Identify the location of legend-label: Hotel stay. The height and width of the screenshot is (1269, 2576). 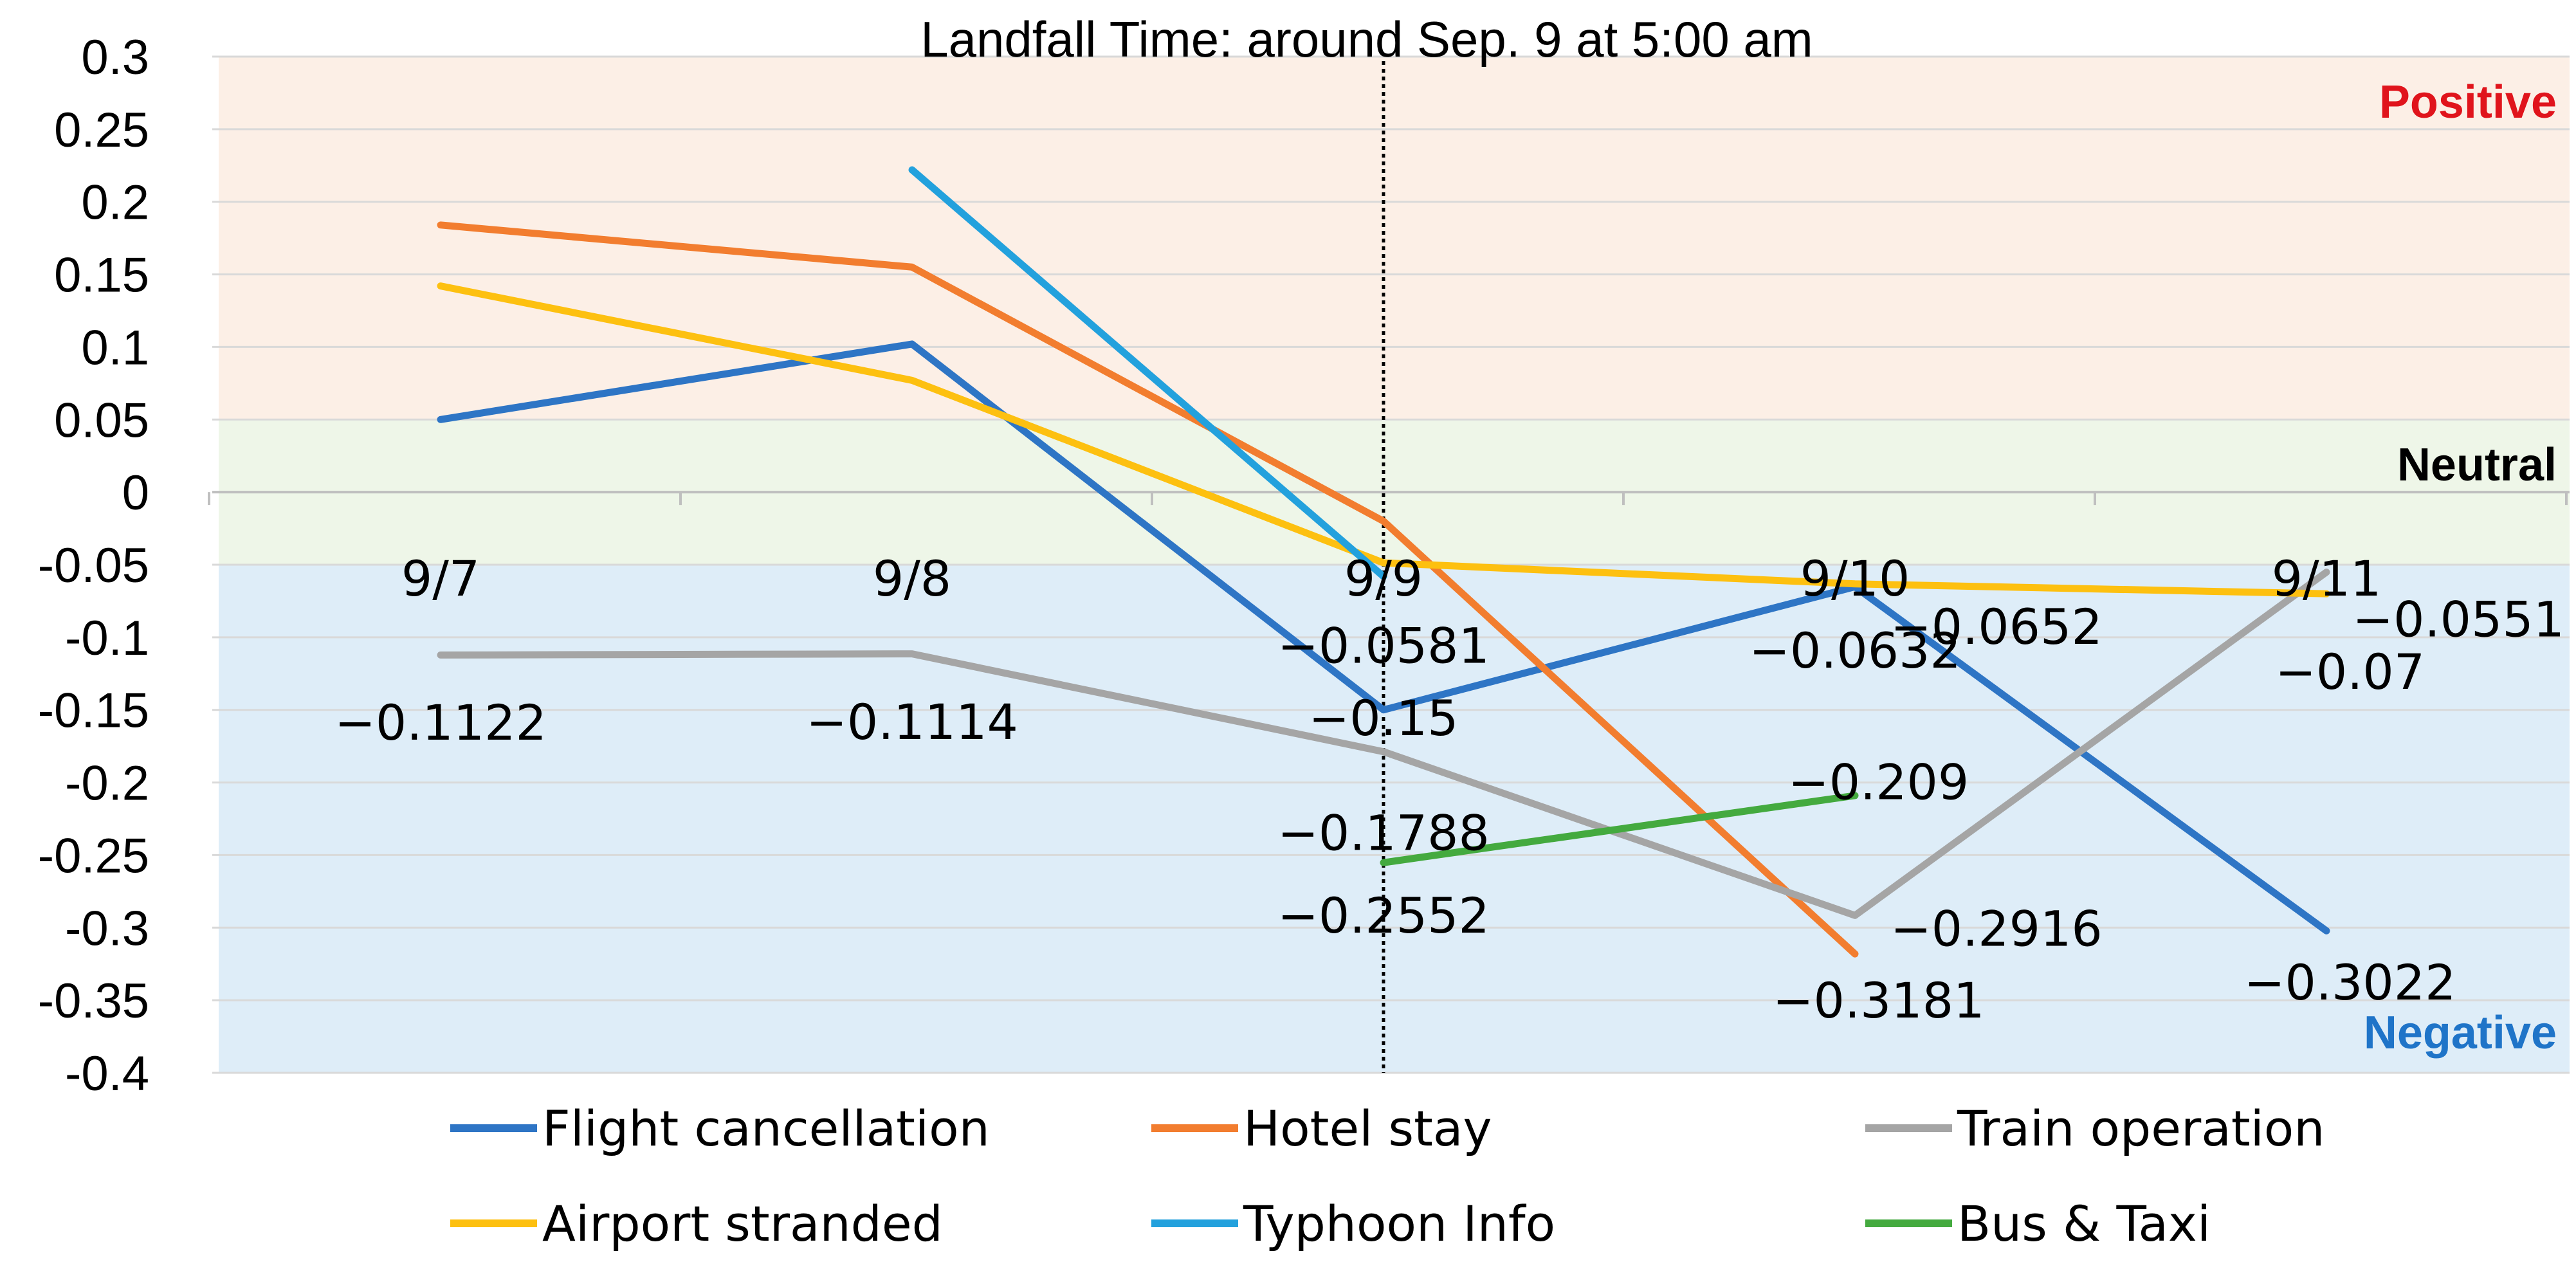
(1367, 1128).